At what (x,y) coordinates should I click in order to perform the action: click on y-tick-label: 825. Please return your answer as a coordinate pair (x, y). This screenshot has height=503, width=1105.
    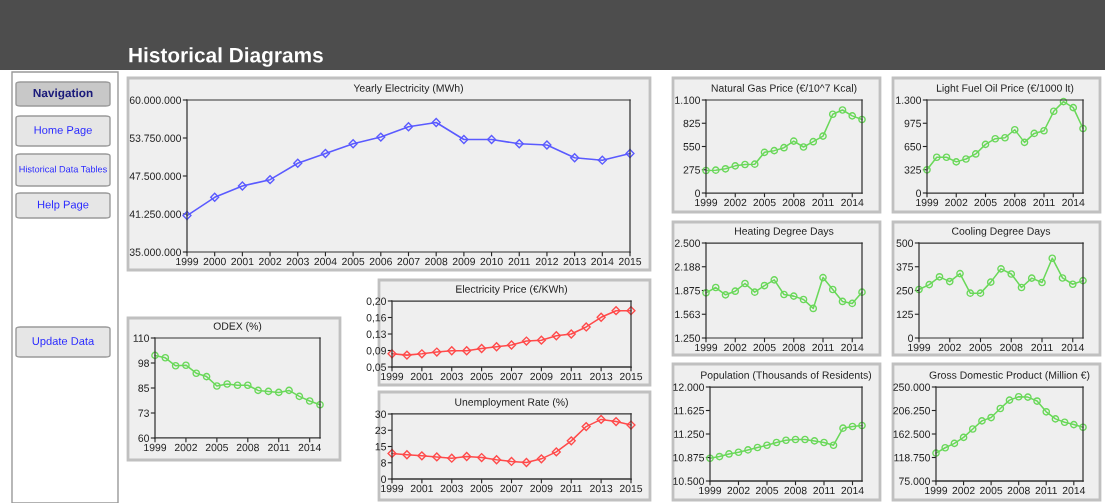
    Looking at the image, I should click on (692, 123).